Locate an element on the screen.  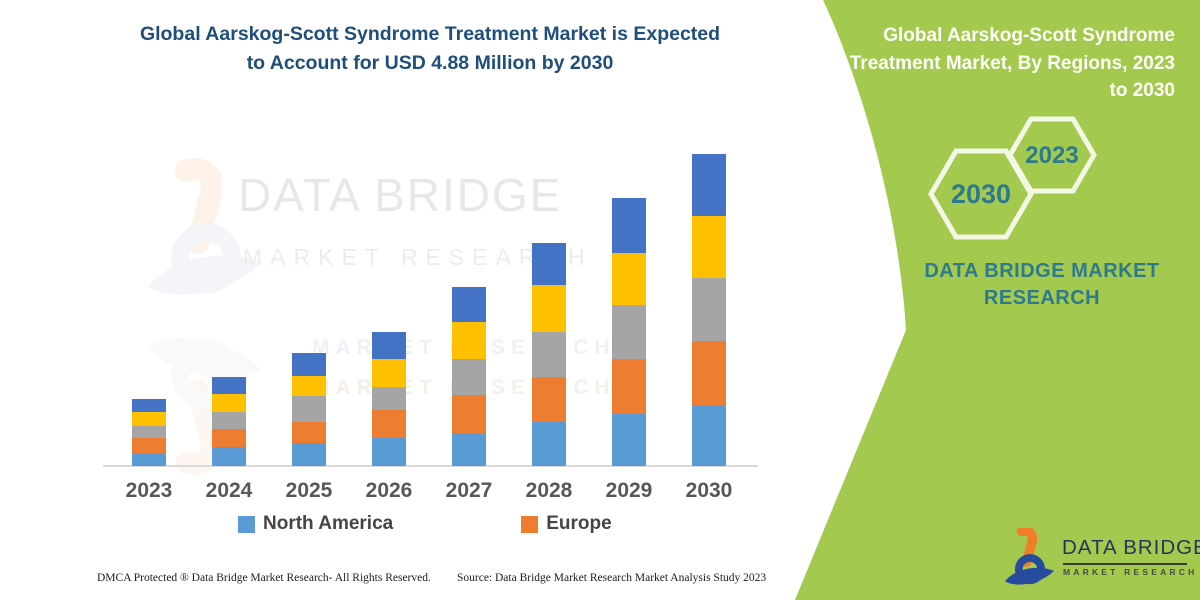
hexagon-years-graphic: 2030 2023 is located at coordinates (1012, 178).